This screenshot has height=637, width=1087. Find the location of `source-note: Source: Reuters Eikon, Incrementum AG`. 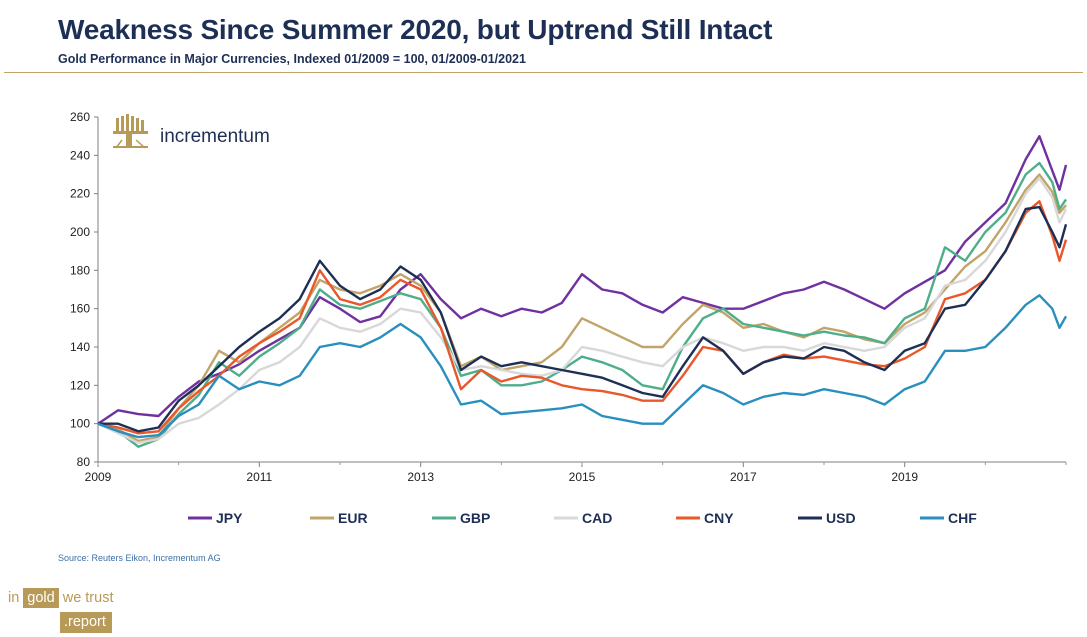

source-note: Source: Reuters Eikon, Incrementum AG is located at coordinates (139, 558).